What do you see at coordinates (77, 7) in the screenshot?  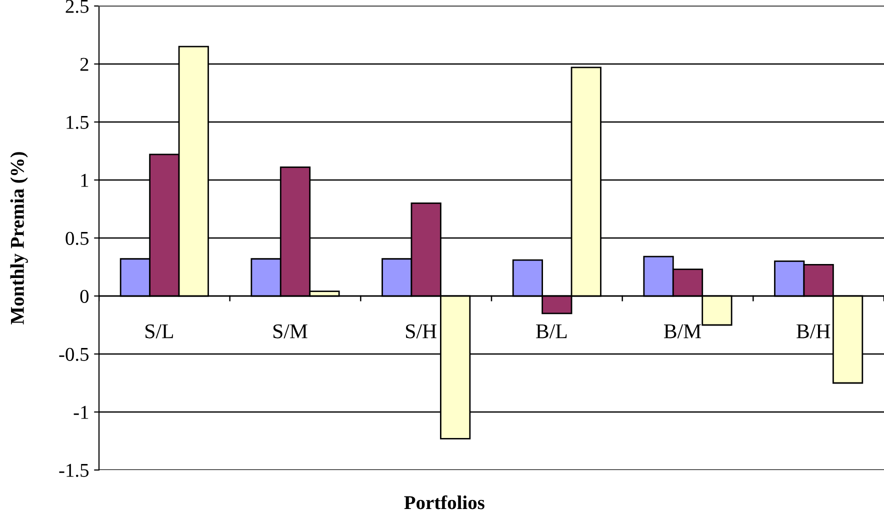 I see `y-tick-label: 2.5` at bounding box center [77, 7].